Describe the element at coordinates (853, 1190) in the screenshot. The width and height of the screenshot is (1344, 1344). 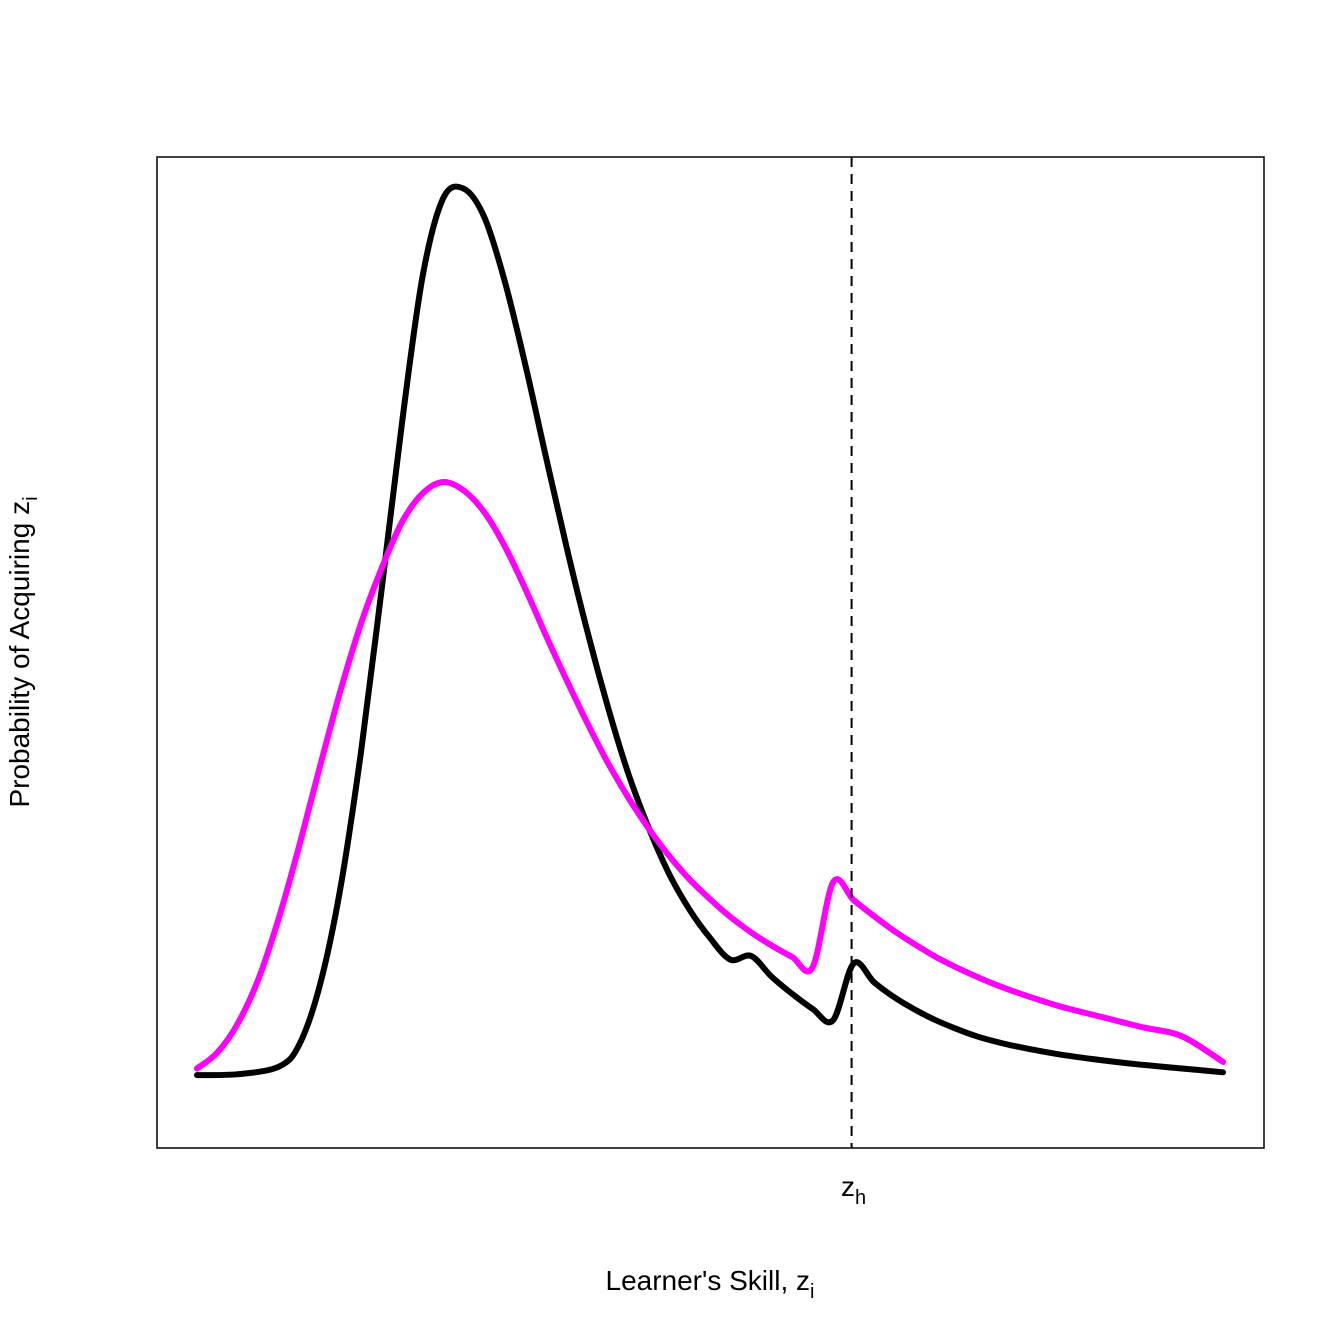
I see `reference-line-label: zh` at that location.